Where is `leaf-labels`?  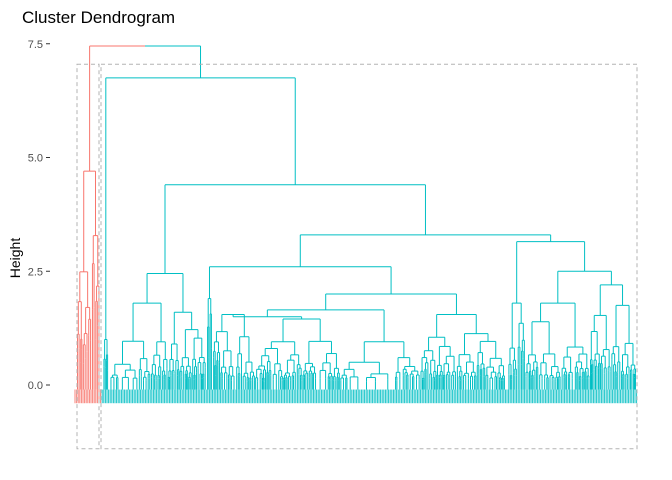
leaf-labels is located at coordinates (356, 396).